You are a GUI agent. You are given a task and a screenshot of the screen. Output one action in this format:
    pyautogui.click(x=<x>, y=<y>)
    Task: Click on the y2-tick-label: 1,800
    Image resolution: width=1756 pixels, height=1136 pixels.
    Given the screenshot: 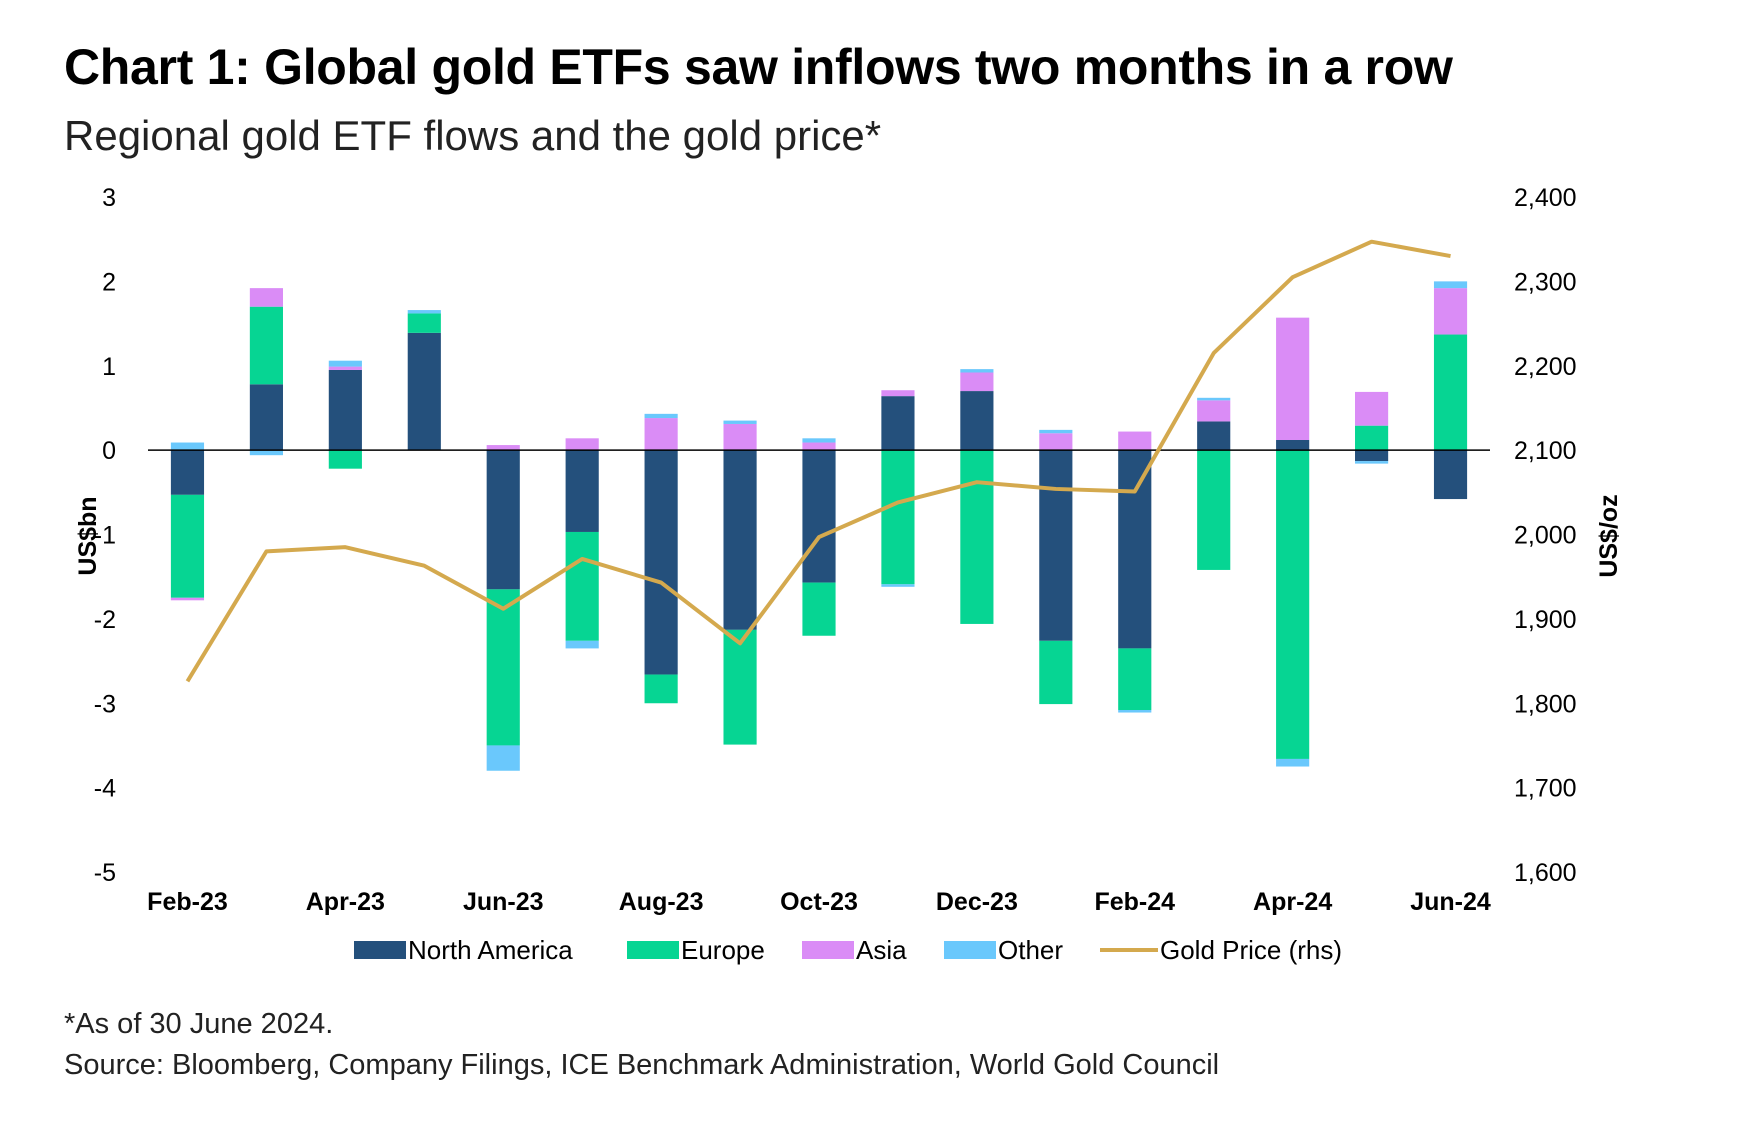 What is the action you would take?
    pyautogui.click(x=1545, y=704)
    